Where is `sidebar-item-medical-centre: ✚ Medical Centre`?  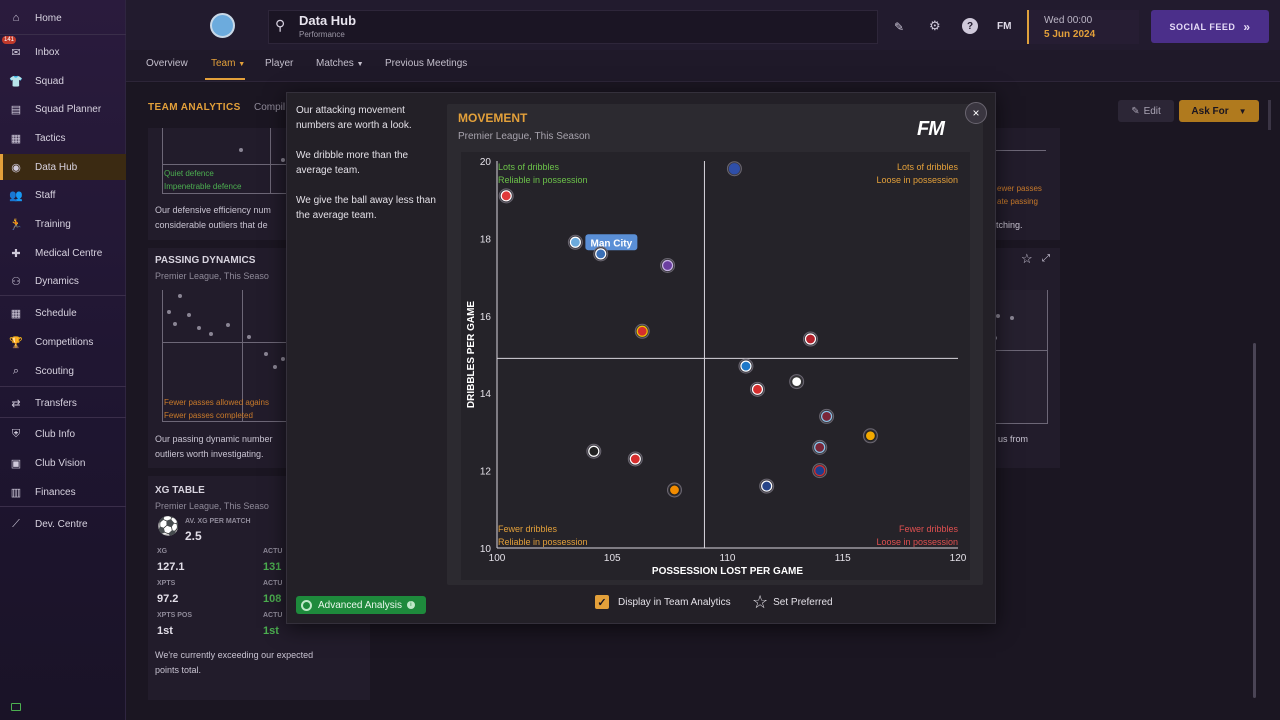
sidebar-item-medical-centre: ✚ Medical Centre is located at coordinates (63, 253).